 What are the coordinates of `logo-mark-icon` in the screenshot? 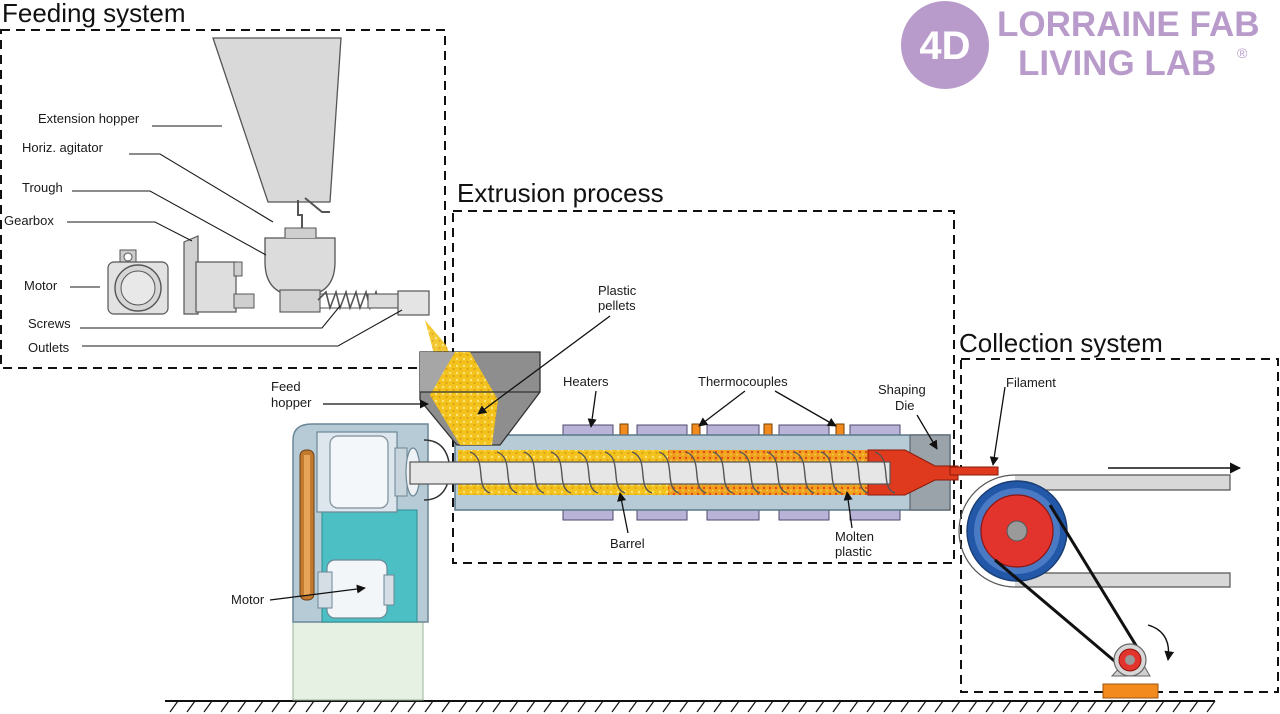 It's located at (945, 45).